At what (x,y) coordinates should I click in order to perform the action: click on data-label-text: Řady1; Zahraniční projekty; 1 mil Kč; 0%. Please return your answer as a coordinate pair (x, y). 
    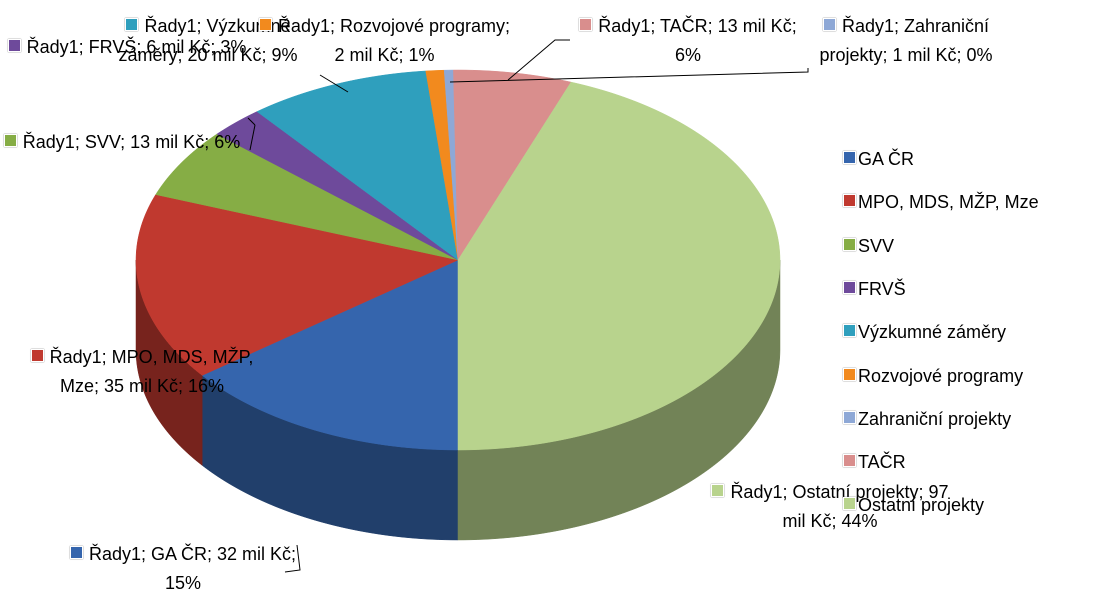
    Looking at the image, I should click on (906, 40).